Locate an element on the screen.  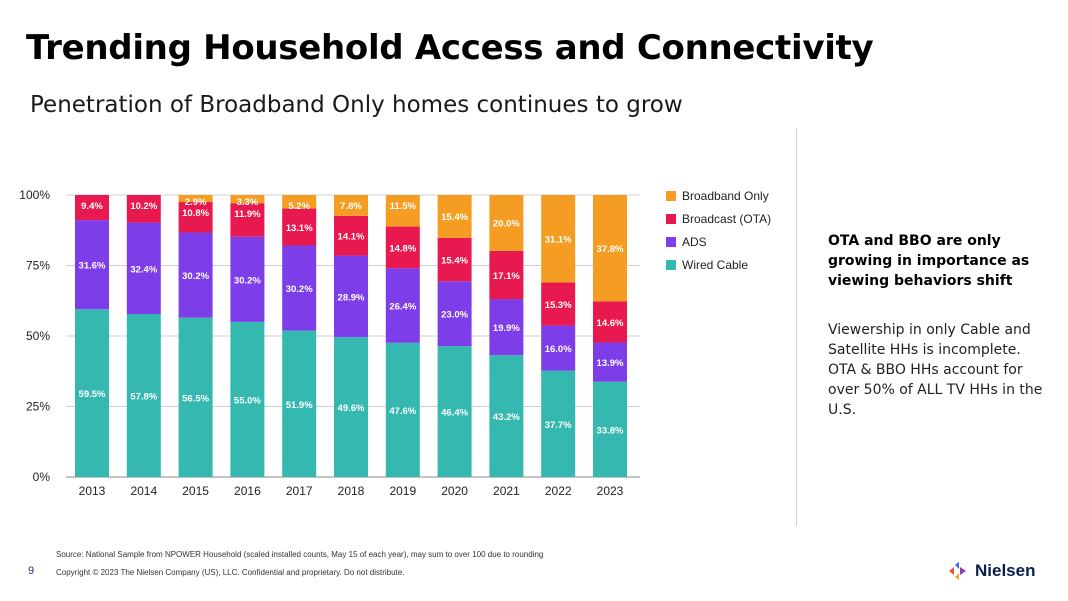
x-tick-label: 2018 is located at coordinates (351, 491).